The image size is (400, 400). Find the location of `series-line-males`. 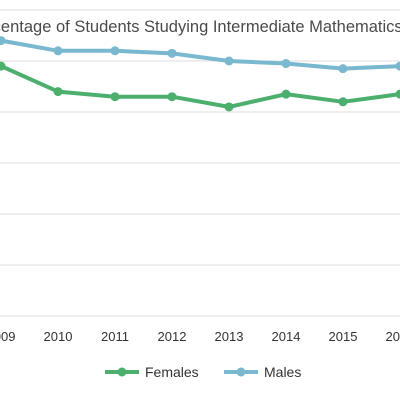

series-line-males is located at coordinates (200, 54).